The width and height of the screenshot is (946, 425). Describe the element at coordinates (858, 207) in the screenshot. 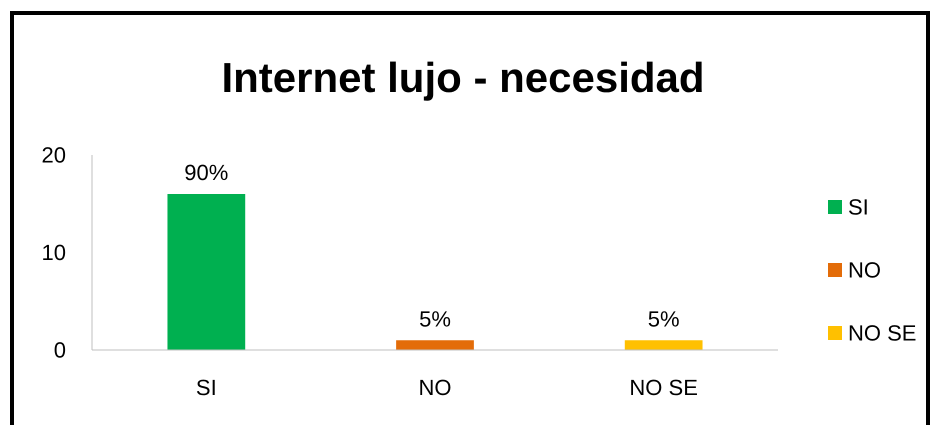

I see `legend-label: SI` at that location.